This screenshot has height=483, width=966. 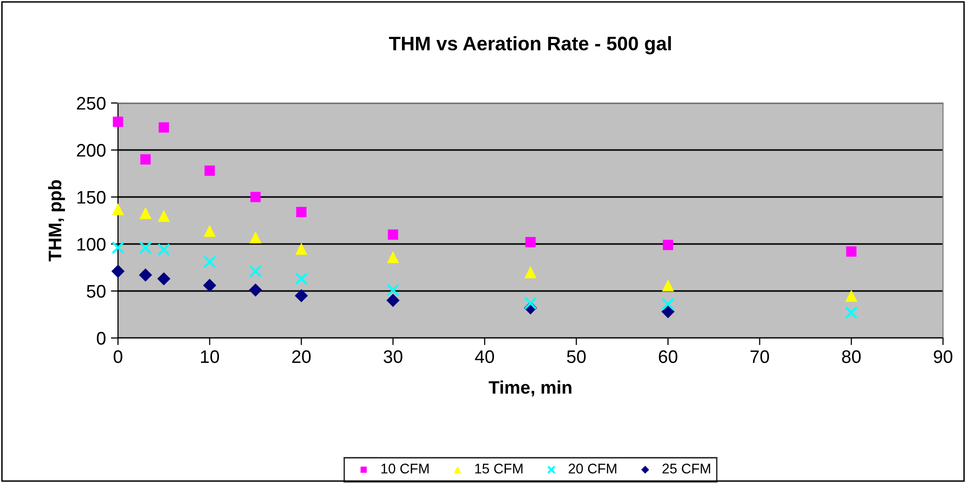 I want to click on x-tick-label: 20, so click(x=301, y=357).